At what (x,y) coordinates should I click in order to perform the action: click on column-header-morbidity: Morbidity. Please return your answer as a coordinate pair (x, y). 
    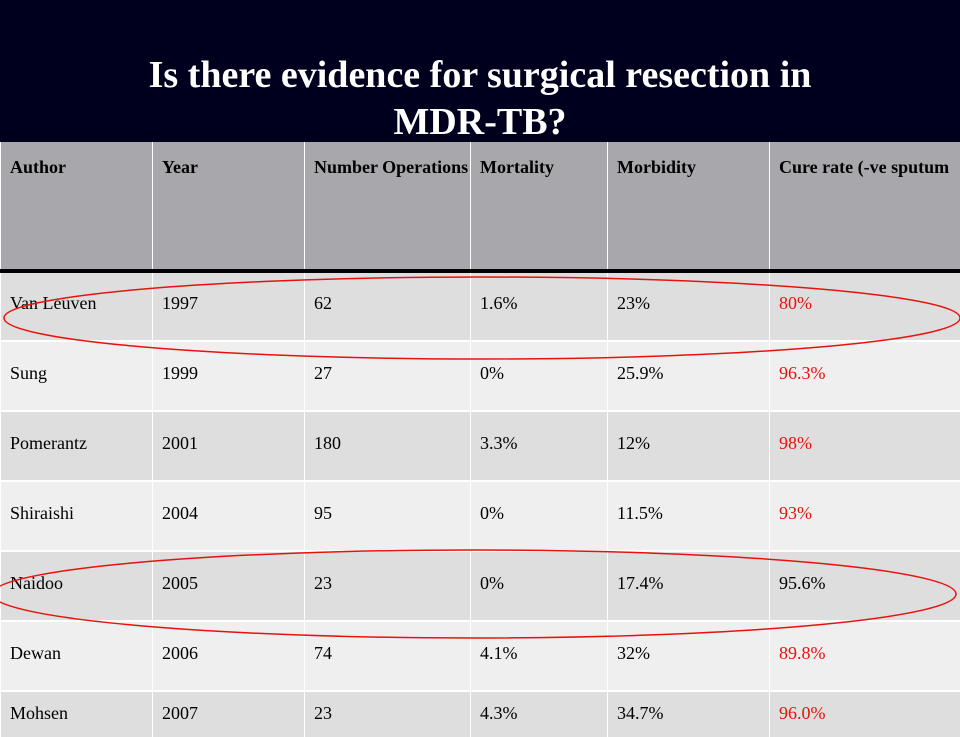
    Looking at the image, I should click on (689, 206).